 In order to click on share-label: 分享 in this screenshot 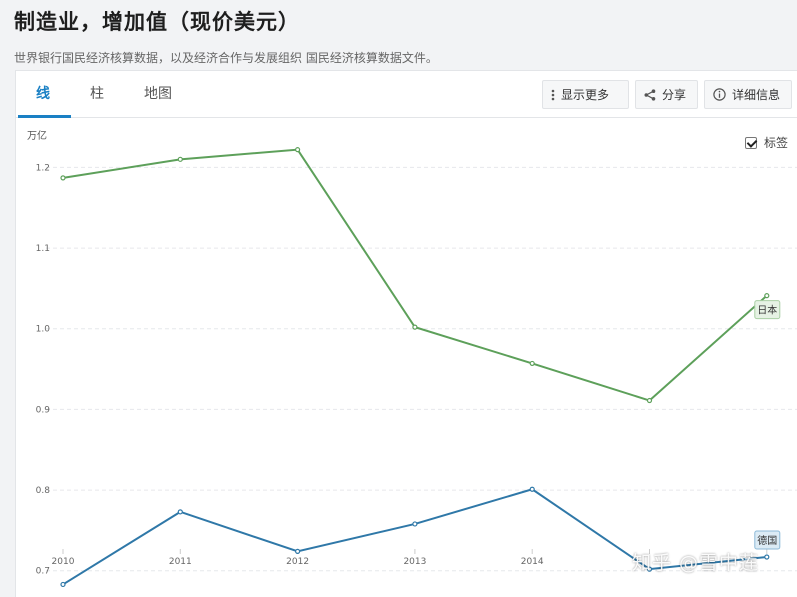, I will do `click(674, 95)`.